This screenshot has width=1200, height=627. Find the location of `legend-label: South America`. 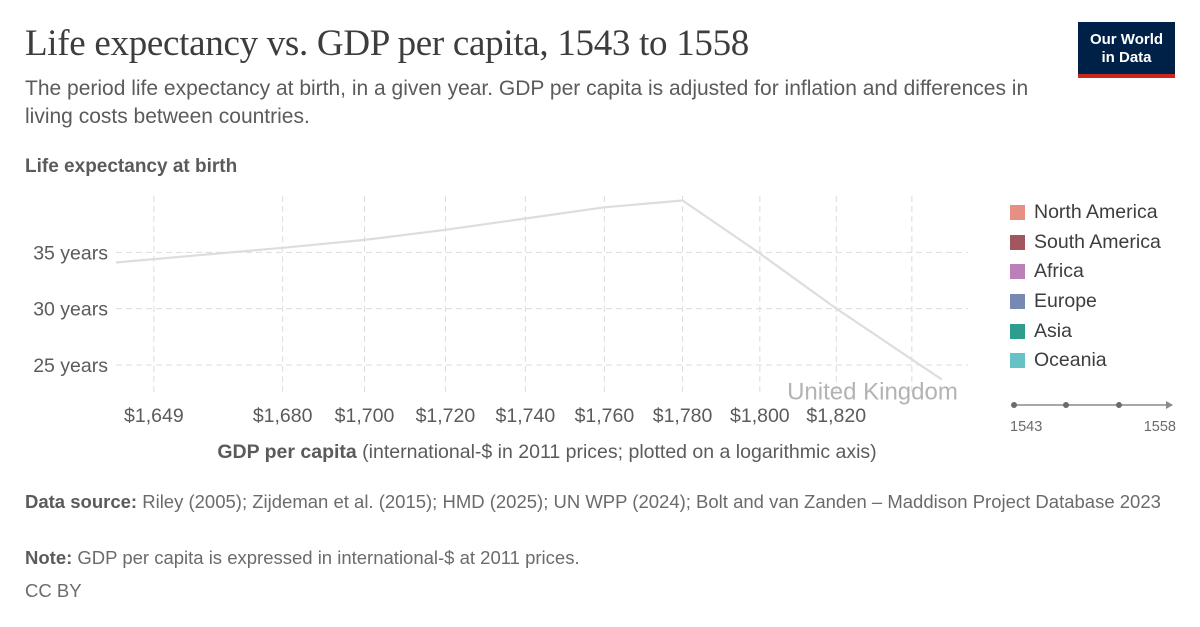

legend-label: South America is located at coordinates (1097, 241).